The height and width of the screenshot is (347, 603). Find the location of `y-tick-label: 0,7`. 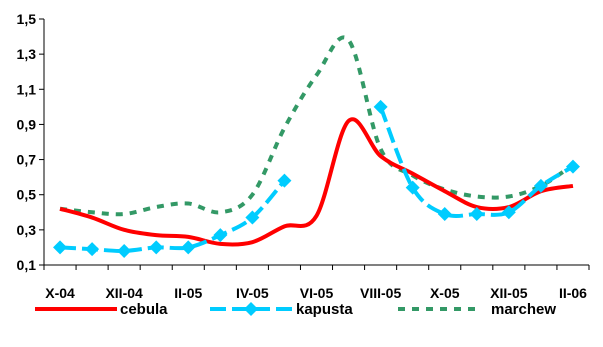

y-tick-label: 0,7 is located at coordinates (27, 160).